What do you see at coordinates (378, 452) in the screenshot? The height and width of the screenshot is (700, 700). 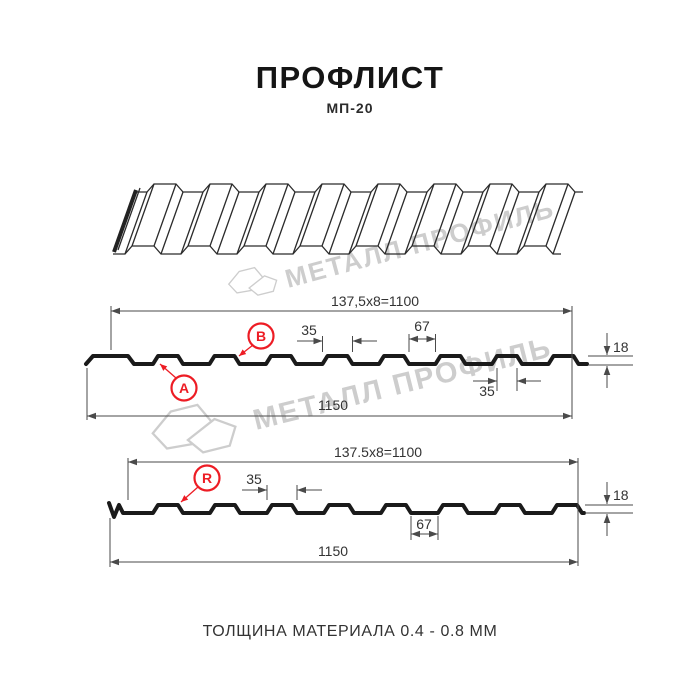 I see `dim-label-module-width: 137.5x8=1100` at bounding box center [378, 452].